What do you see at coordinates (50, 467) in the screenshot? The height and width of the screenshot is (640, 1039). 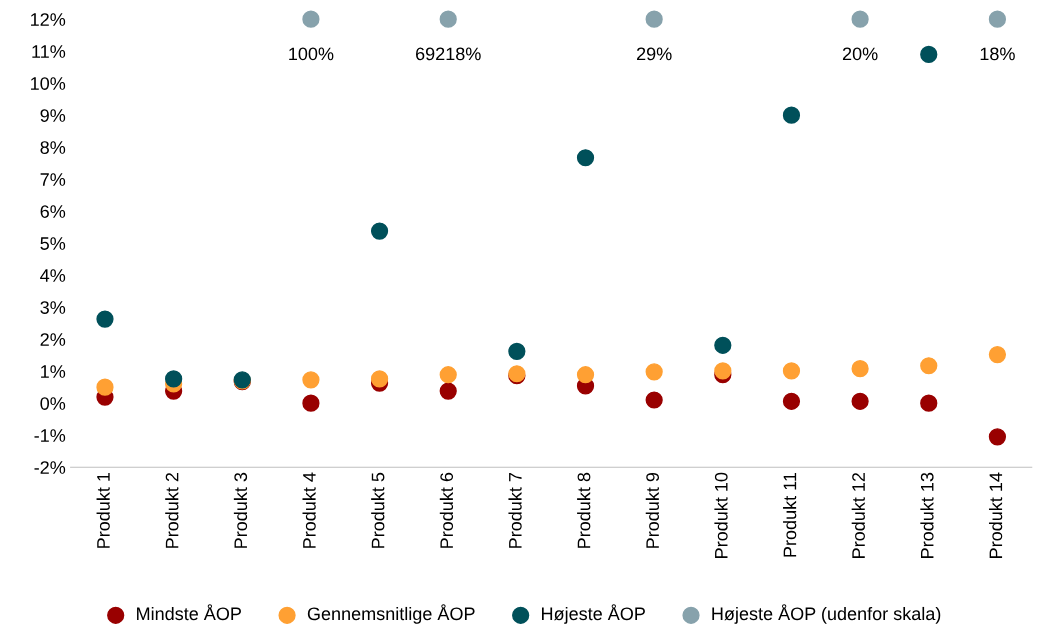 I see `y-tick-label: -2%` at bounding box center [50, 467].